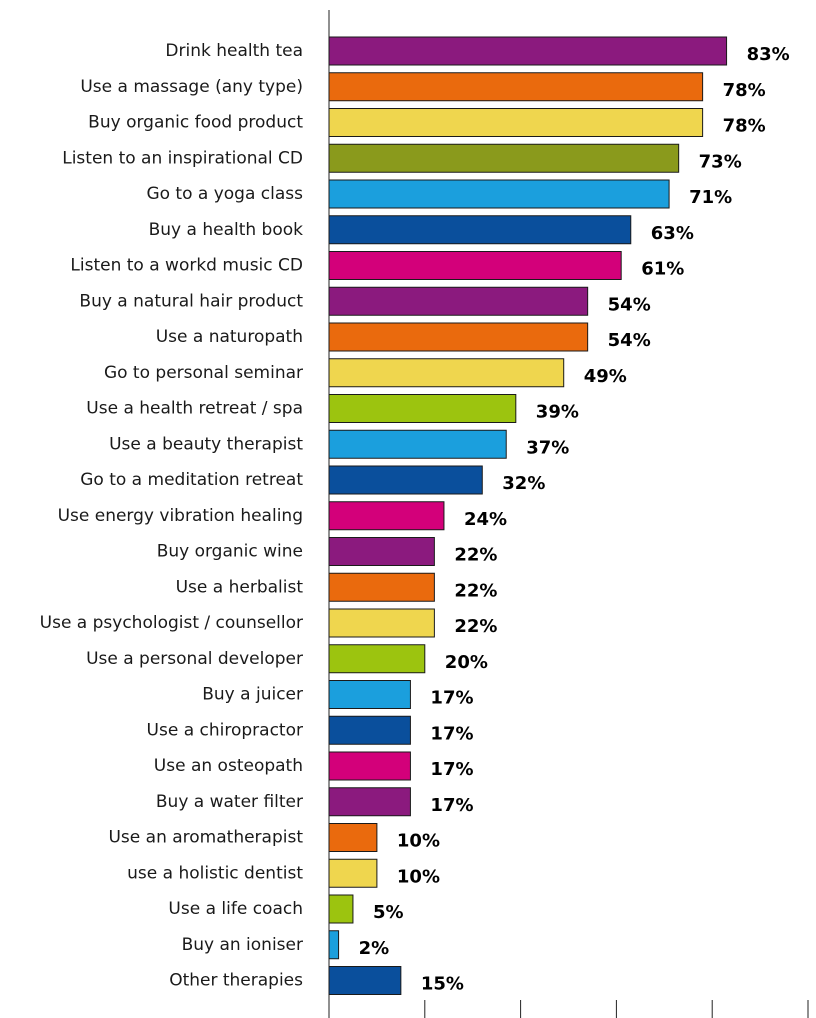 This screenshot has width=816, height=1018. Describe the element at coordinates (191, 301) in the screenshot. I see `category-label: Buy a natural hair product` at that location.